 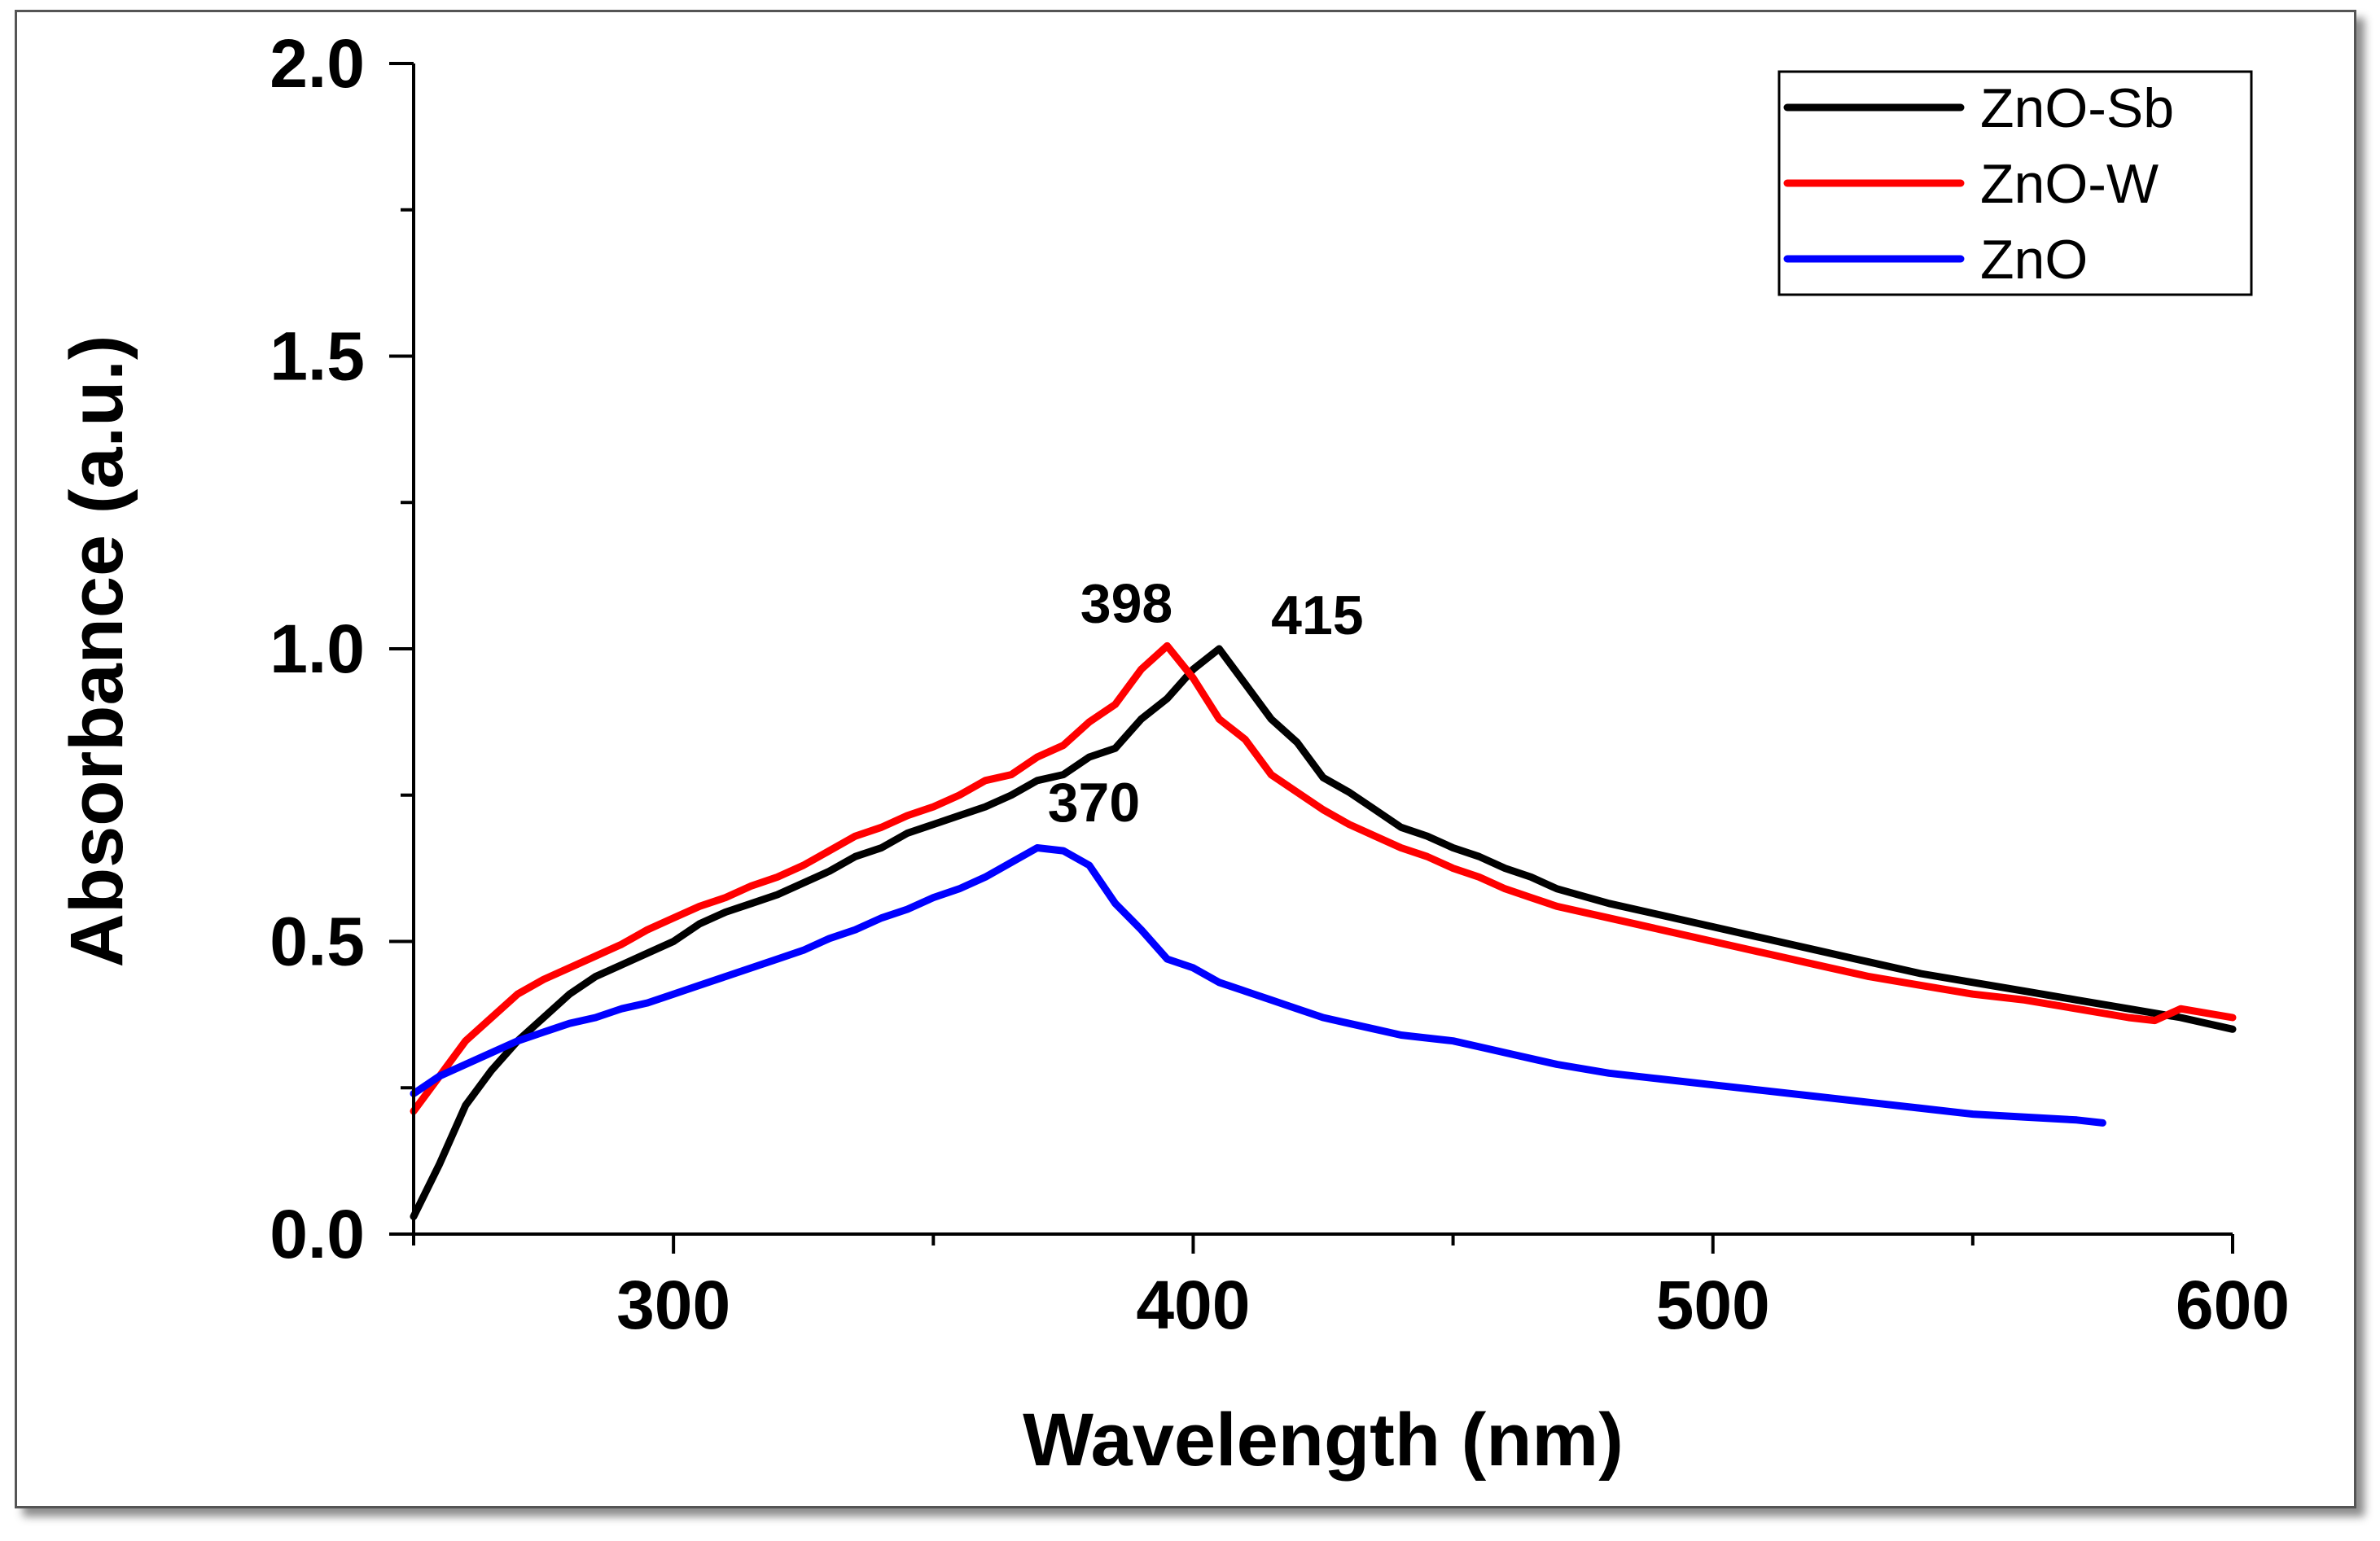 I want to click on y-tick-label-2: 1.0, so click(x=317, y=649).